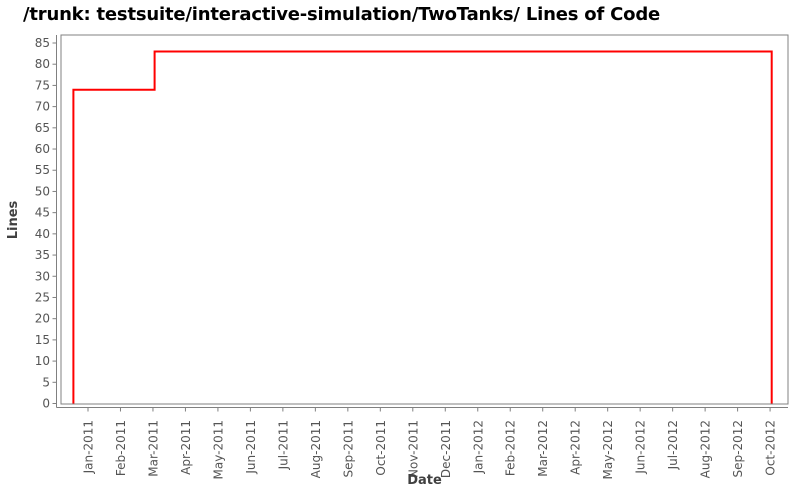 The width and height of the screenshot is (800, 500). I want to click on y-axis-title: Lines, so click(13, 220).